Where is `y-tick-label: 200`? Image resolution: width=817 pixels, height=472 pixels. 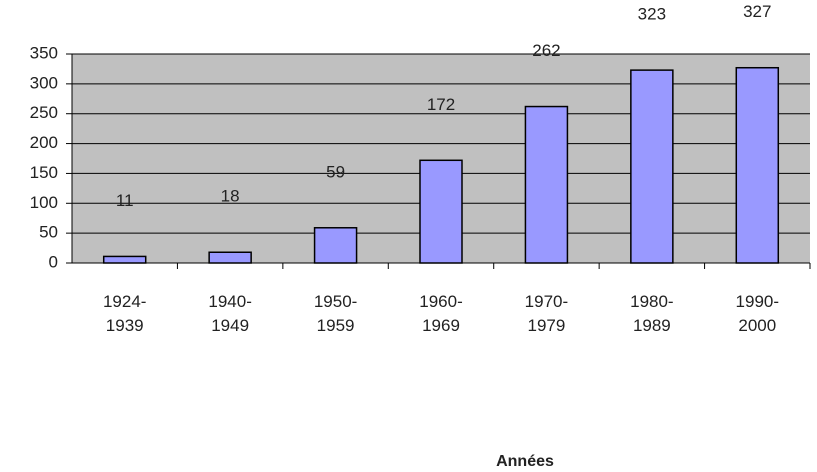
y-tick-label: 200 is located at coordinates (44, 142).